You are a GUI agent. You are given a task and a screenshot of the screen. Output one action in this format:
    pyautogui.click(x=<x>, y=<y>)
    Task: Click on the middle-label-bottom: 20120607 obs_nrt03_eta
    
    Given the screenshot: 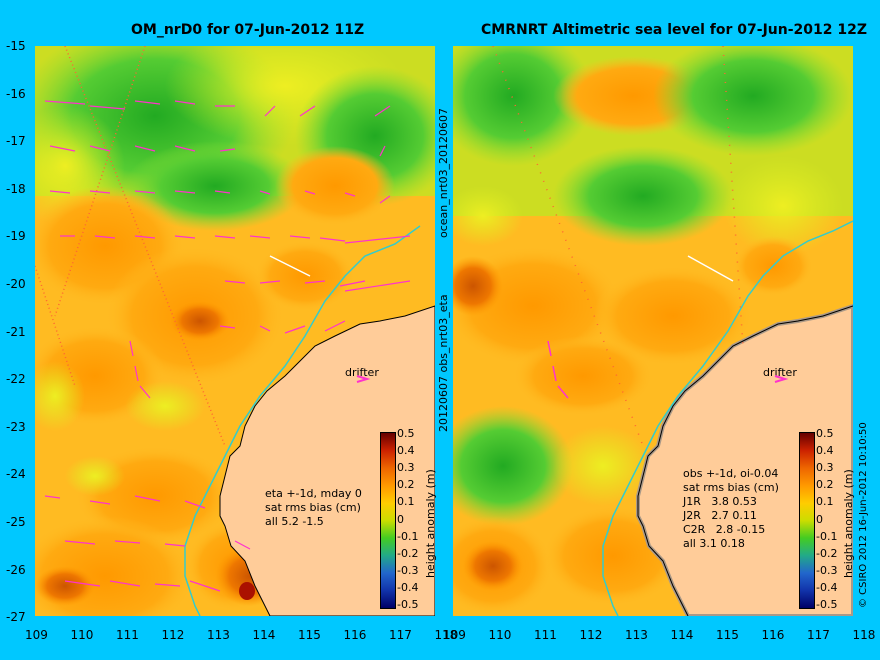 What is the action you would take?
    pyautogui.click(x=443, y=363)
    